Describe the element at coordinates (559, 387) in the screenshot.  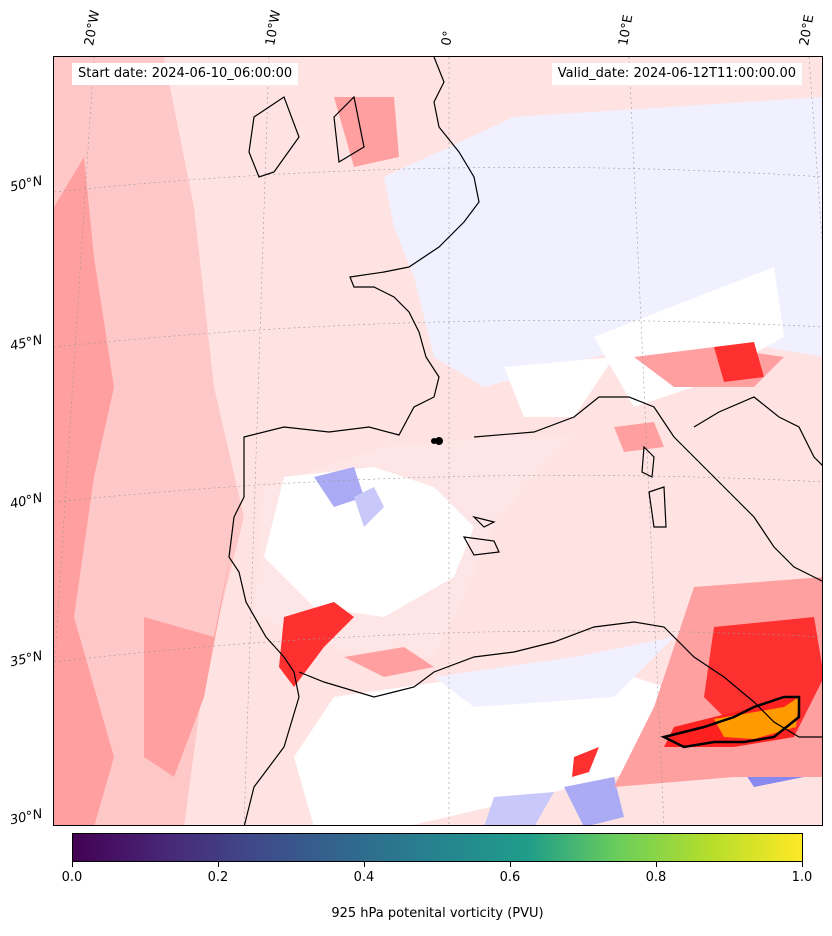
I see `france-zero` at that location.